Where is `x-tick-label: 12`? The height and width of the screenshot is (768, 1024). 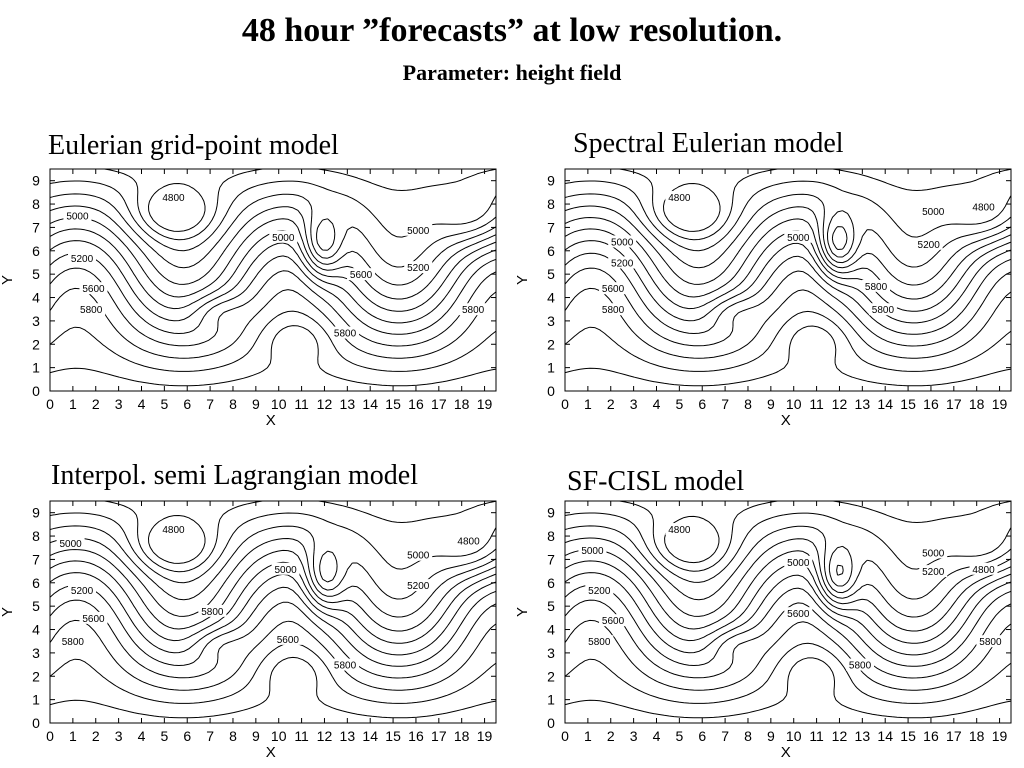
x-tick-label: 12 is located at coordinates (325, 404).